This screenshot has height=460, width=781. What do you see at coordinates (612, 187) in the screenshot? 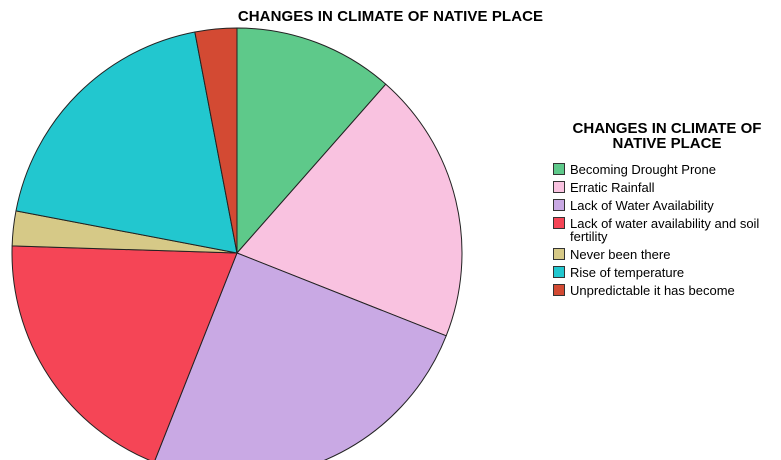
I see `legend-label: Erratic Rainfall` at bounding box center [612, 187].